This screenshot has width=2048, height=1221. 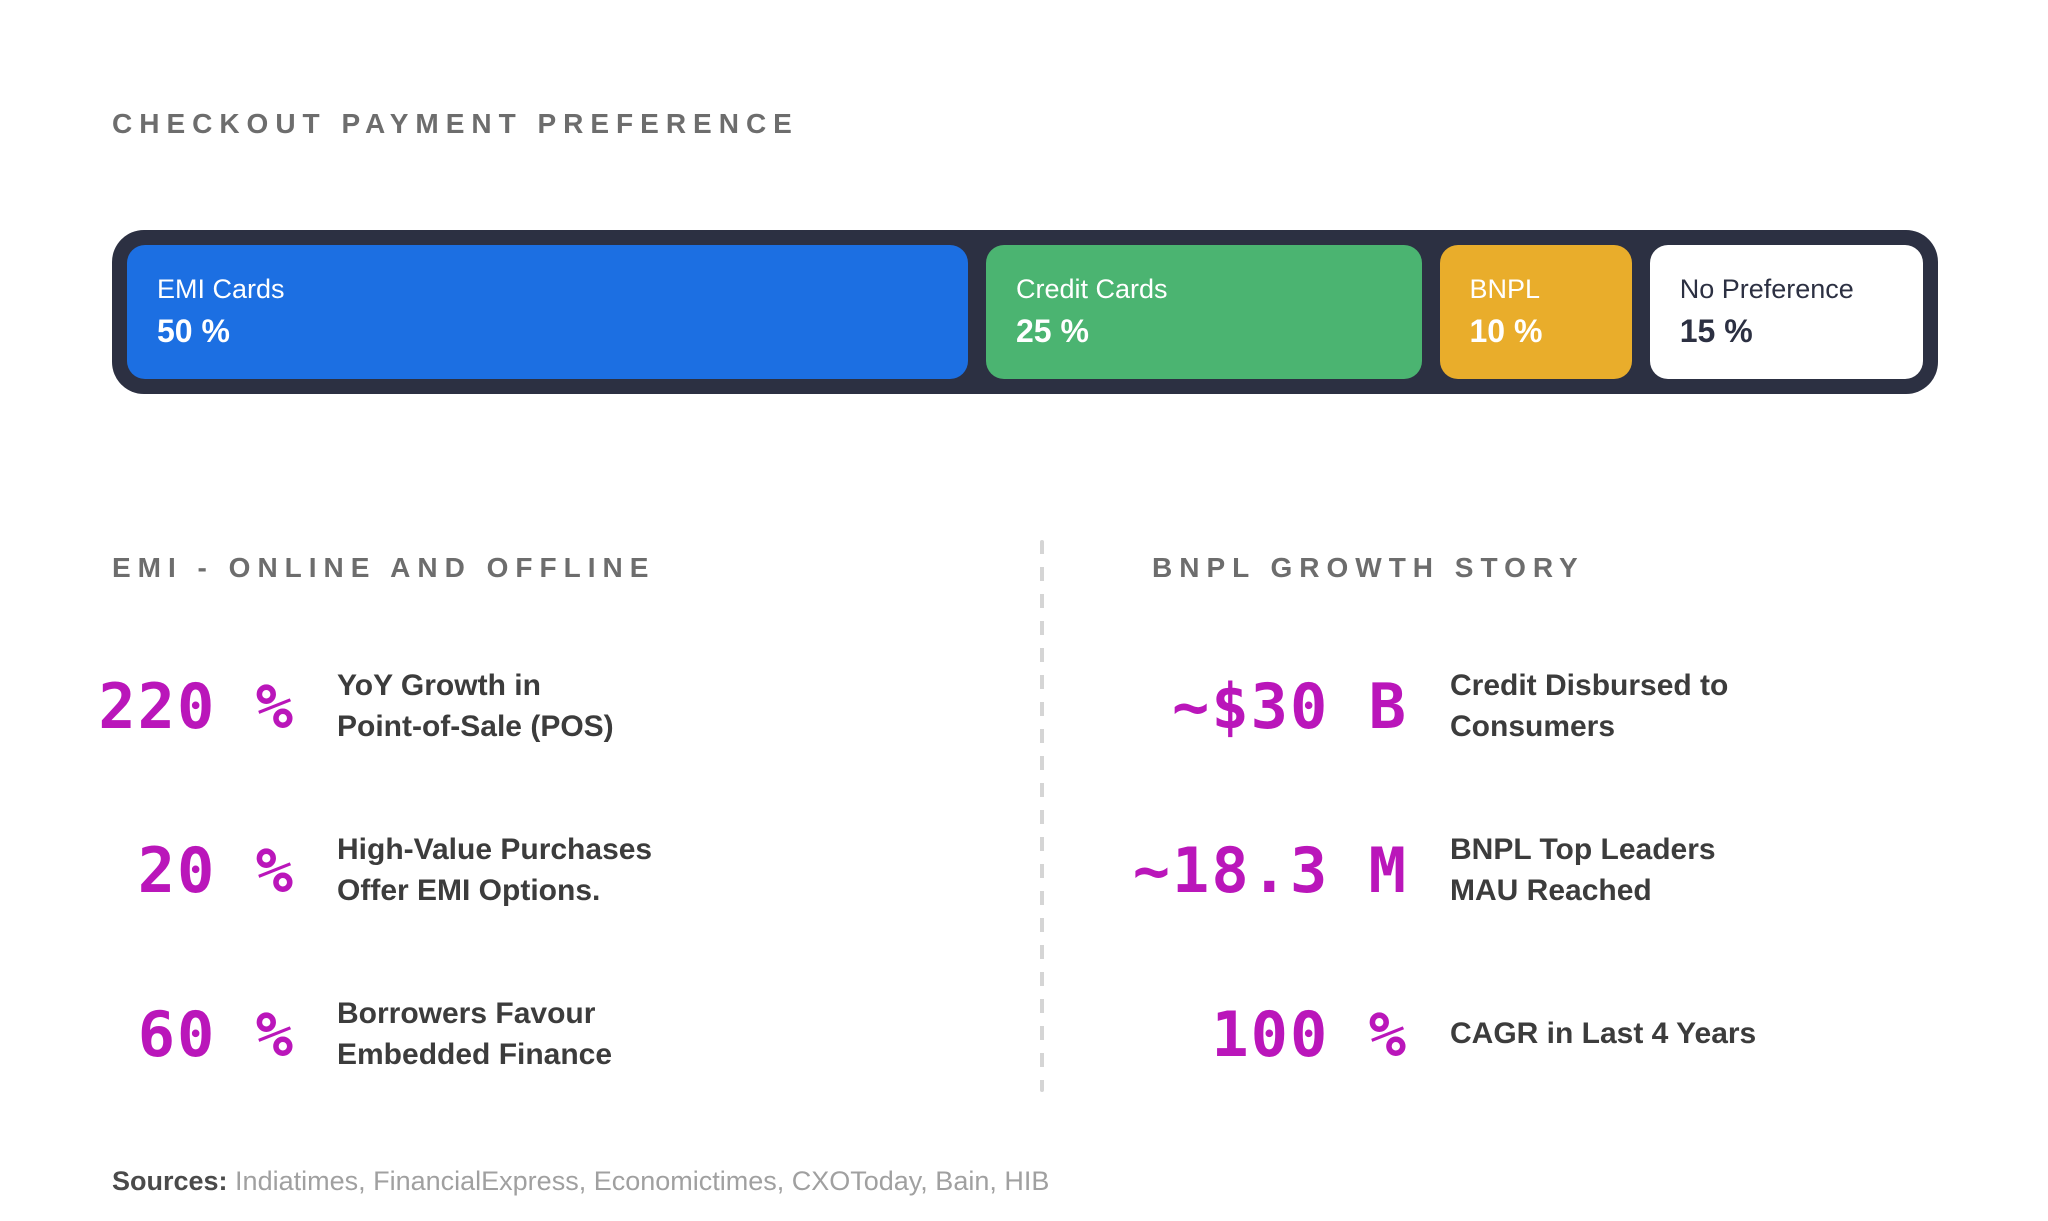 What do you see at coordinates (1716, 331) in the screenshot?
I see `segment-value: 15 %` at bounding box center [1716, 331].